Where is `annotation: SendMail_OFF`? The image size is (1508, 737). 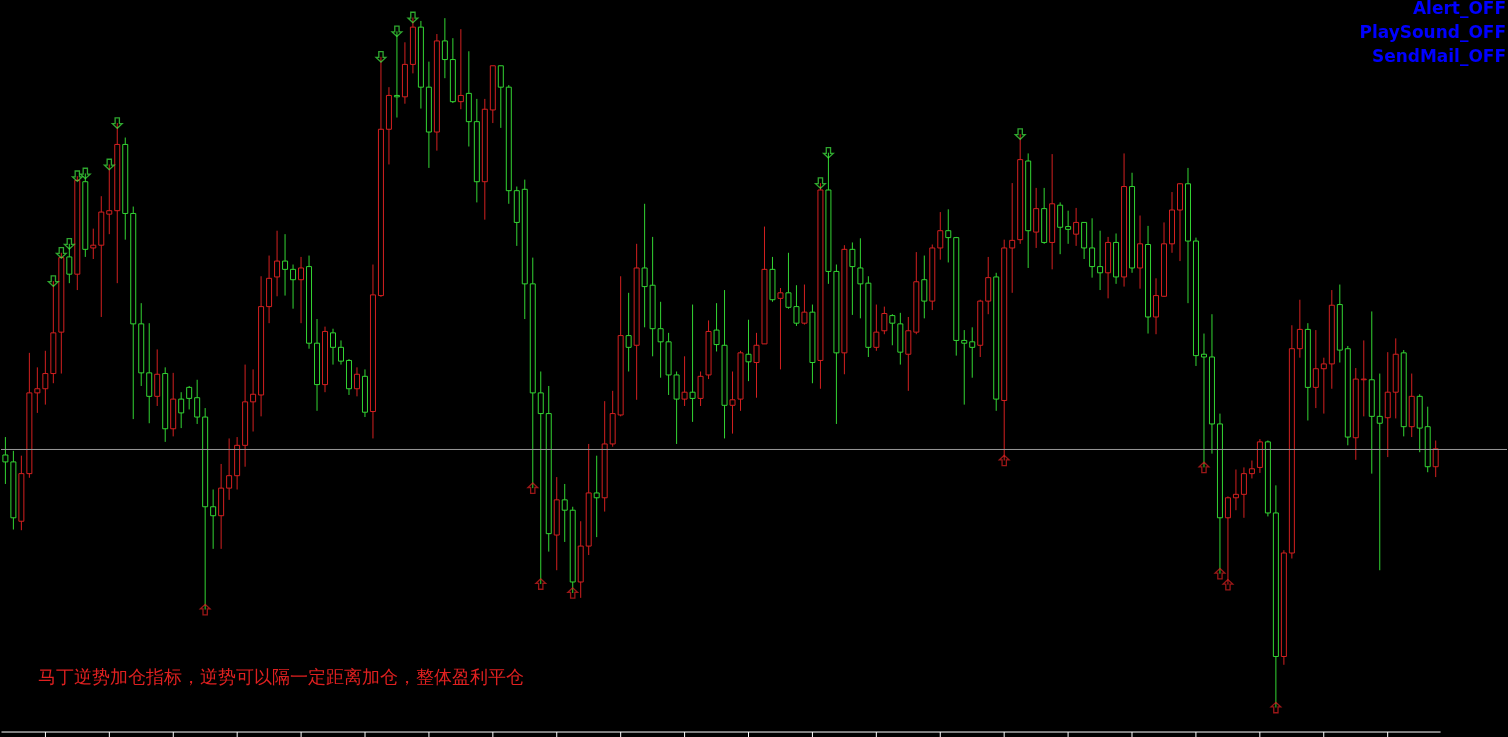
annotation: SendMail_OFF is located at coordinates (1438, 56).